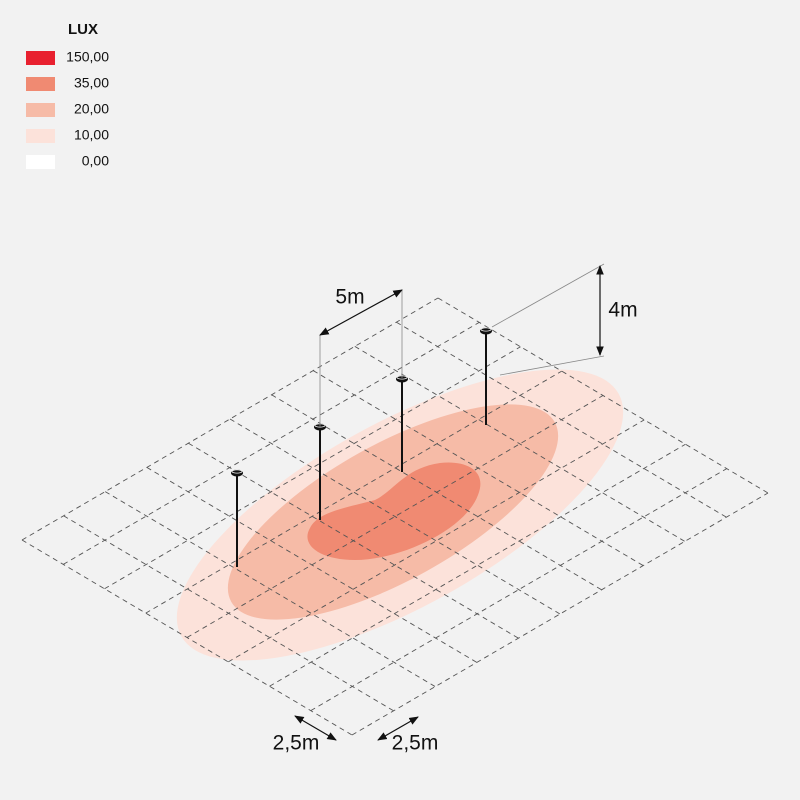  I want to click on dimension-label: 5m, so click(349, 297).